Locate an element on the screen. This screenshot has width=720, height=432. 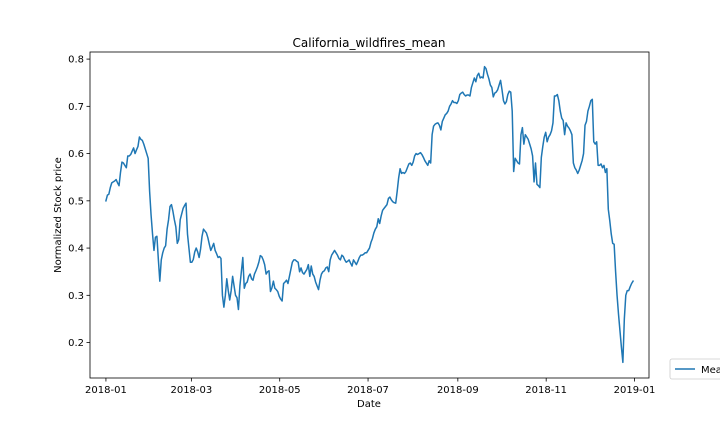
x-tick-label: 2018-01 is located at coordinates (106, 390).